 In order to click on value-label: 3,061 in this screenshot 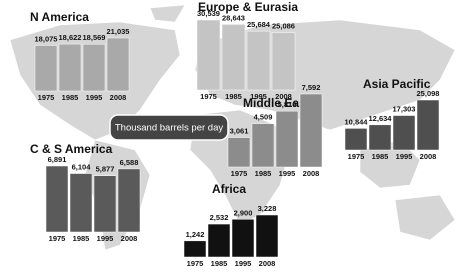, I will do `click(239, 131)`.